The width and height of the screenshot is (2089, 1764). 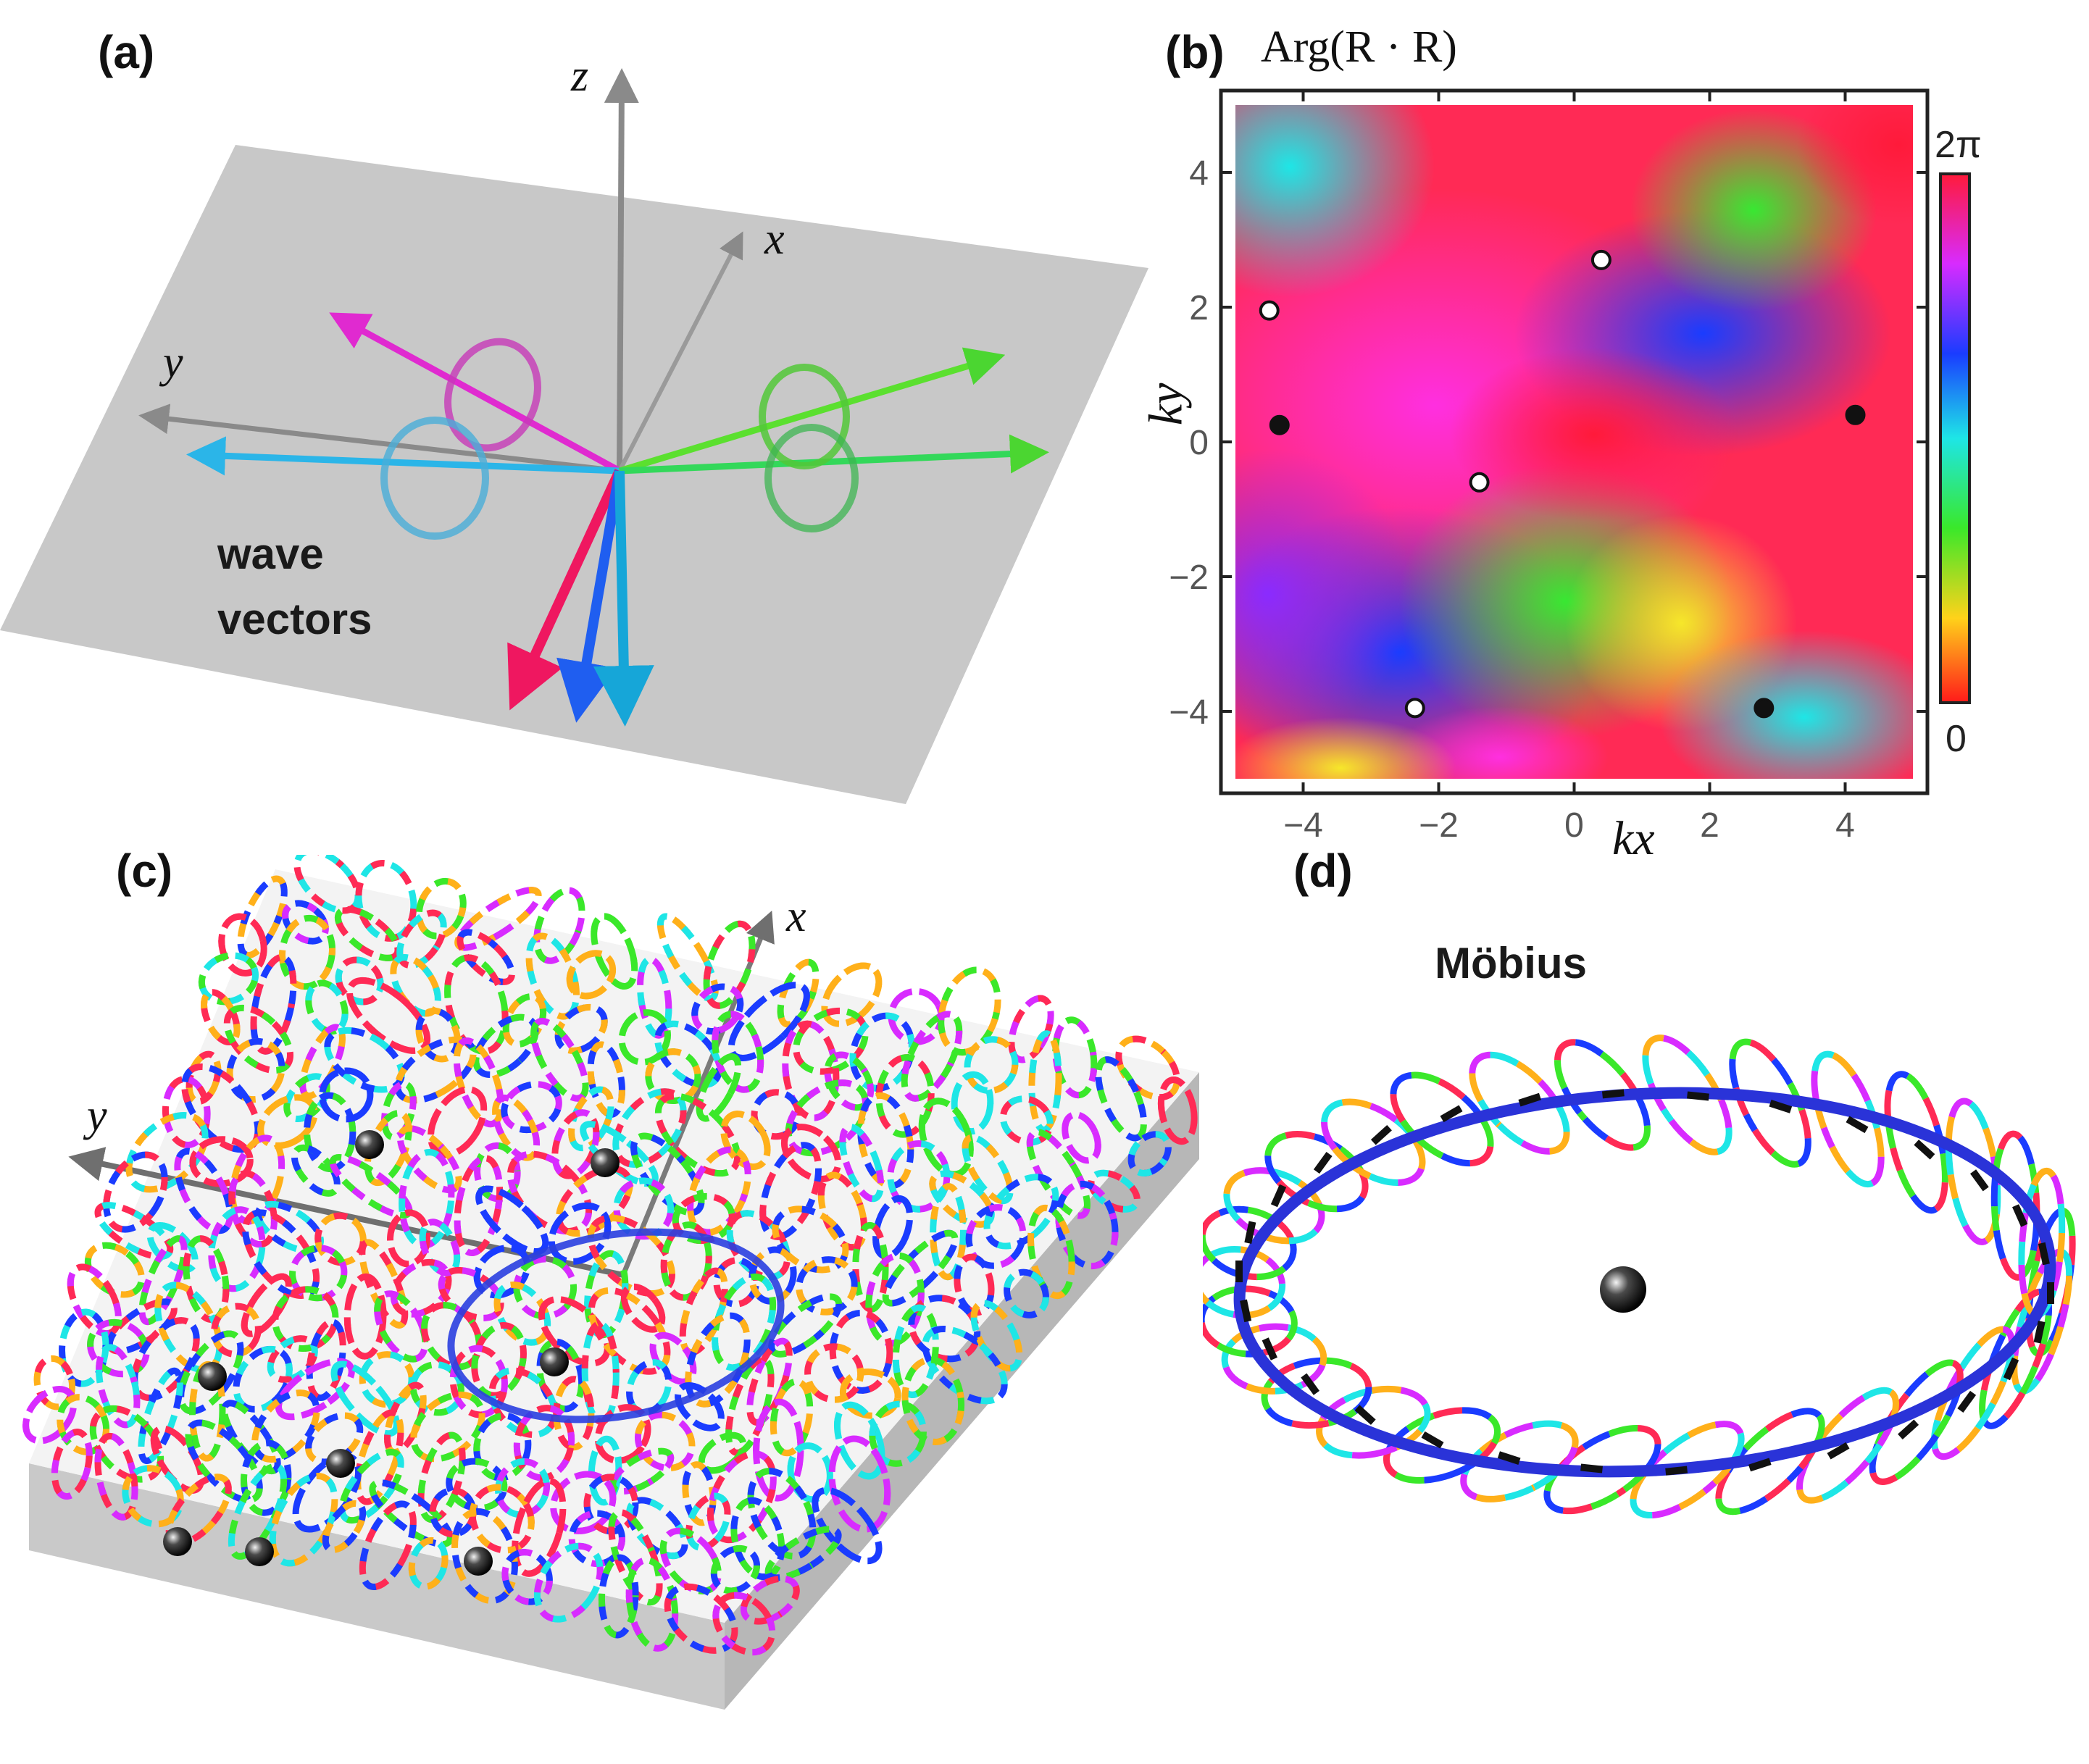 I want to click on caption-wave: wave, so click(x=270, y=554).